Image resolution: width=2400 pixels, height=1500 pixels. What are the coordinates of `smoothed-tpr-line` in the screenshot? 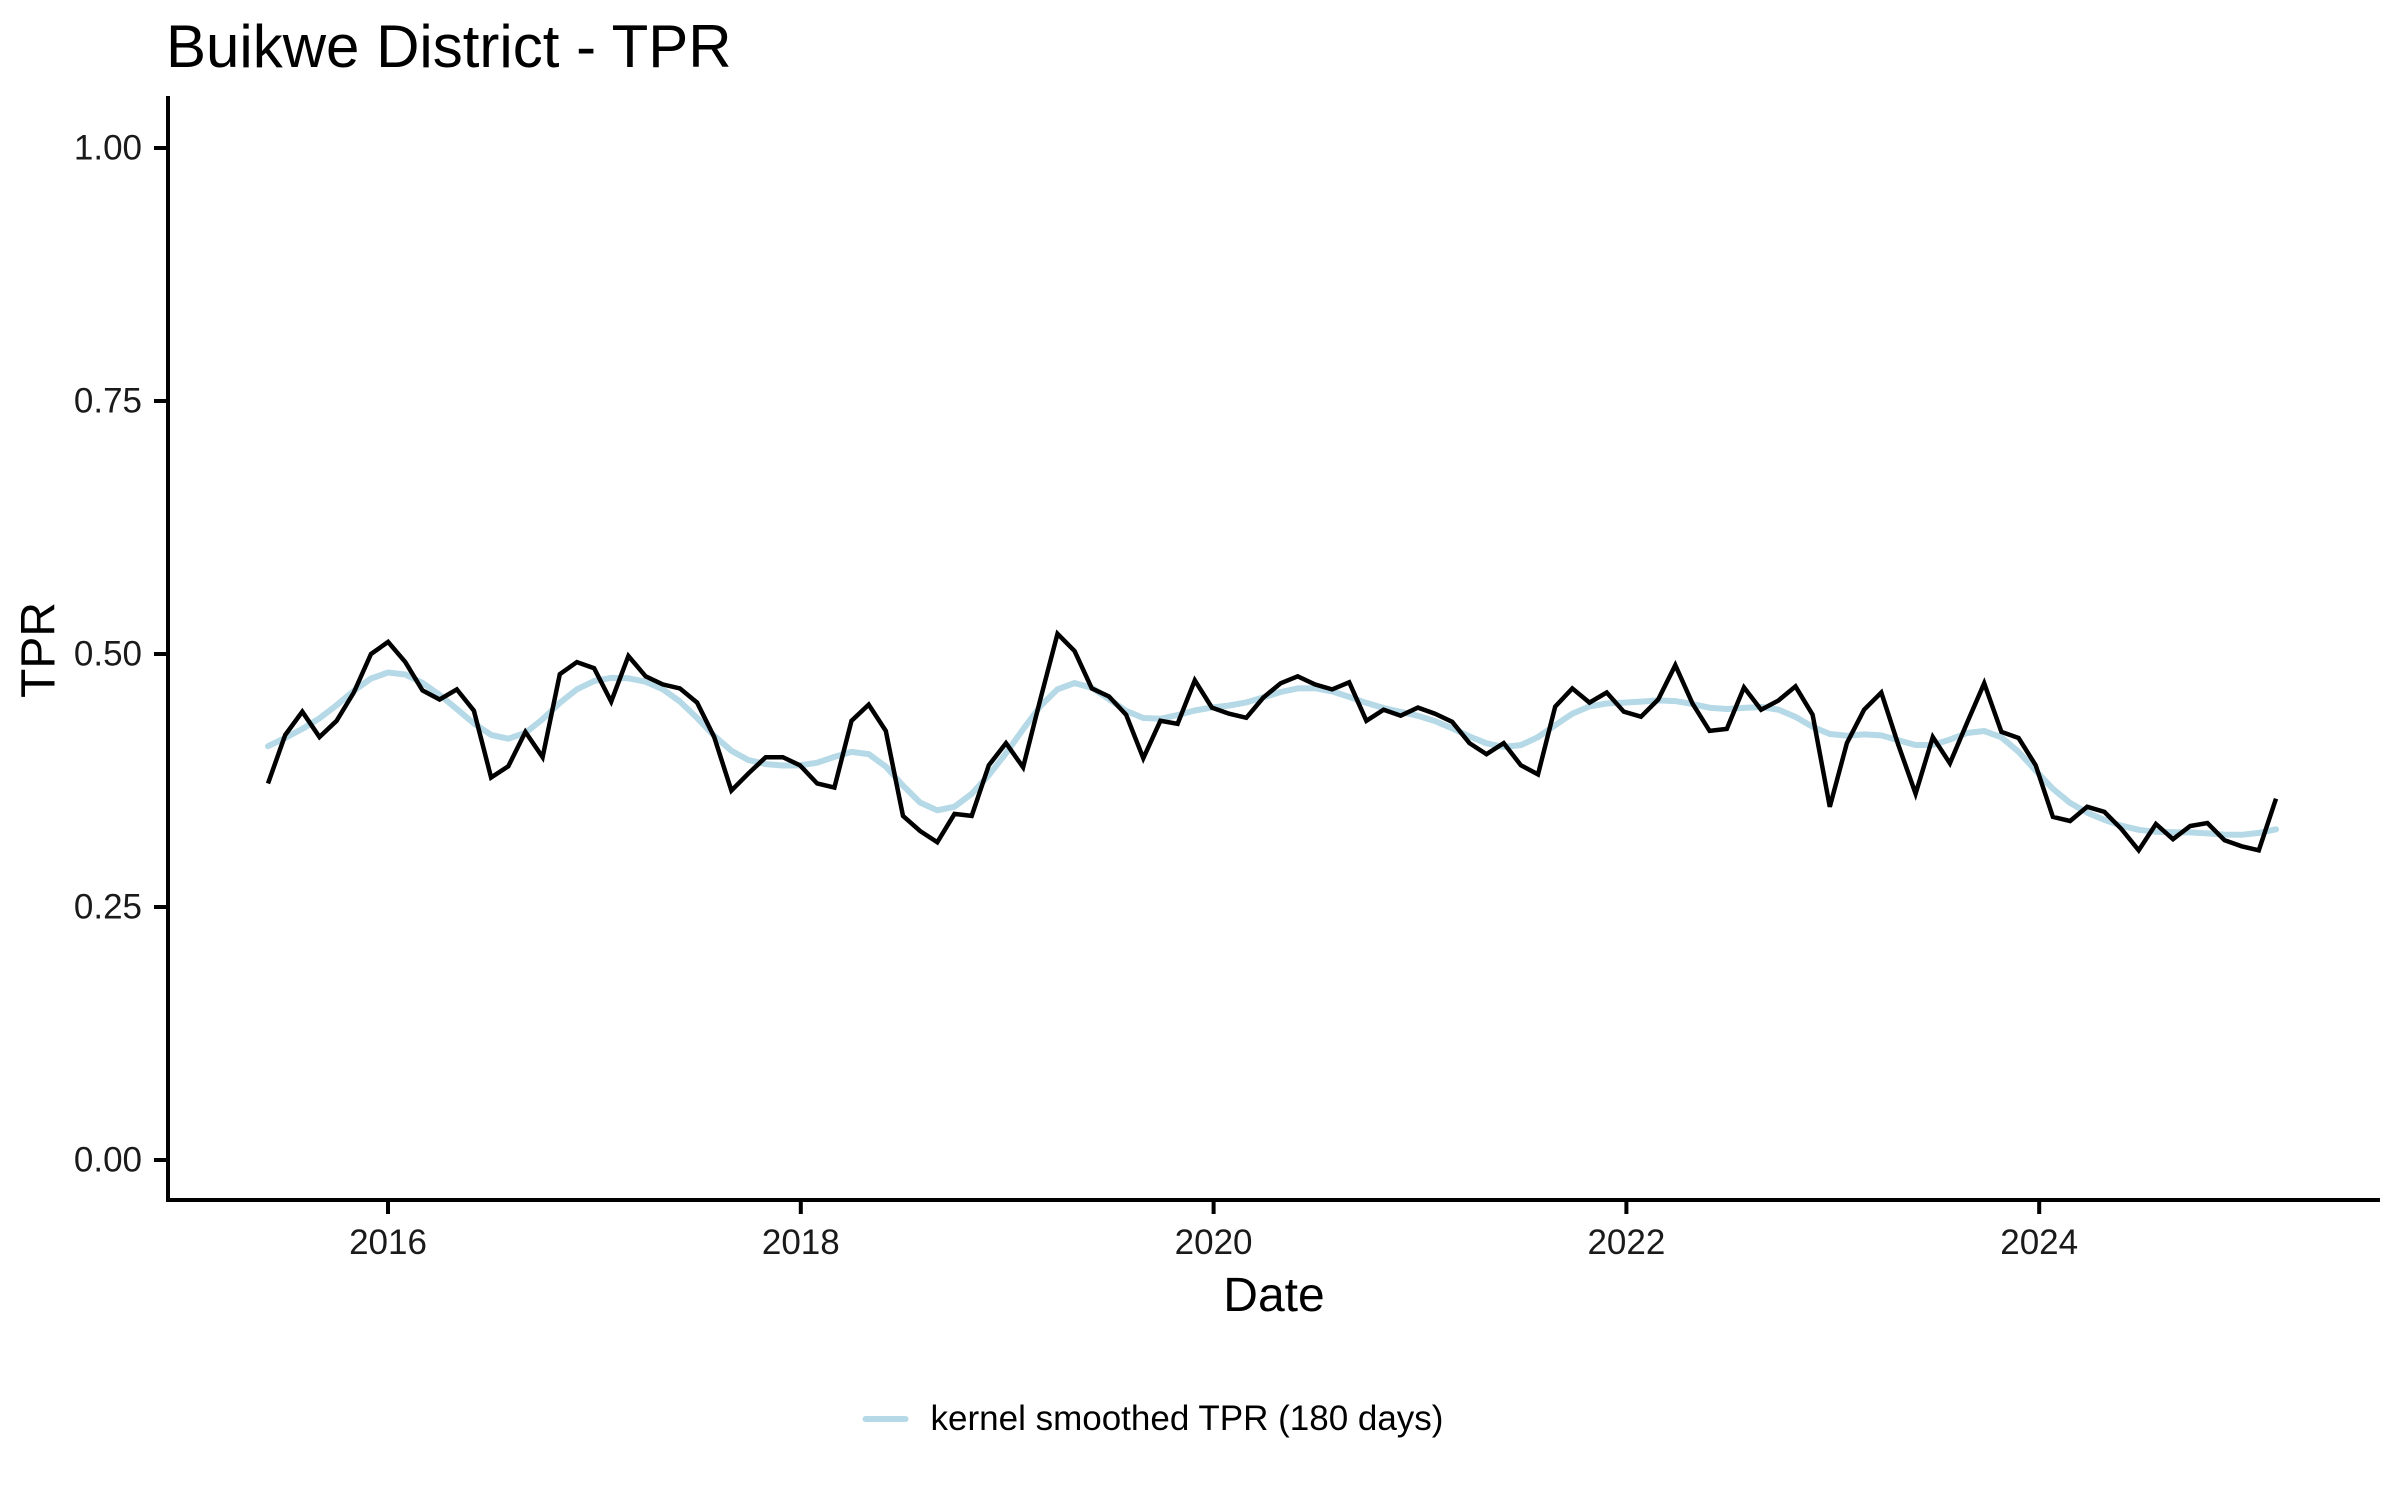 It's located at (1272, 753).